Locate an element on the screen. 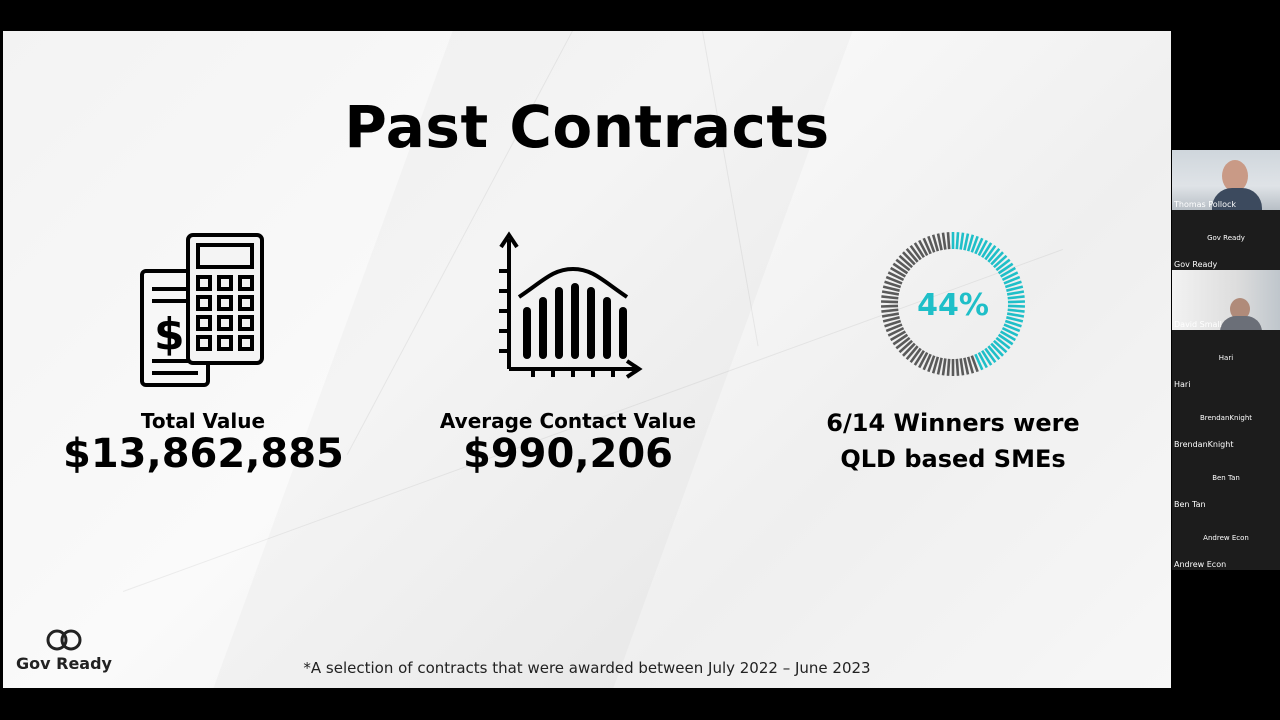  participant-tile: Andrew Econ Andrew Econ is located at coordinates (1226, 540).